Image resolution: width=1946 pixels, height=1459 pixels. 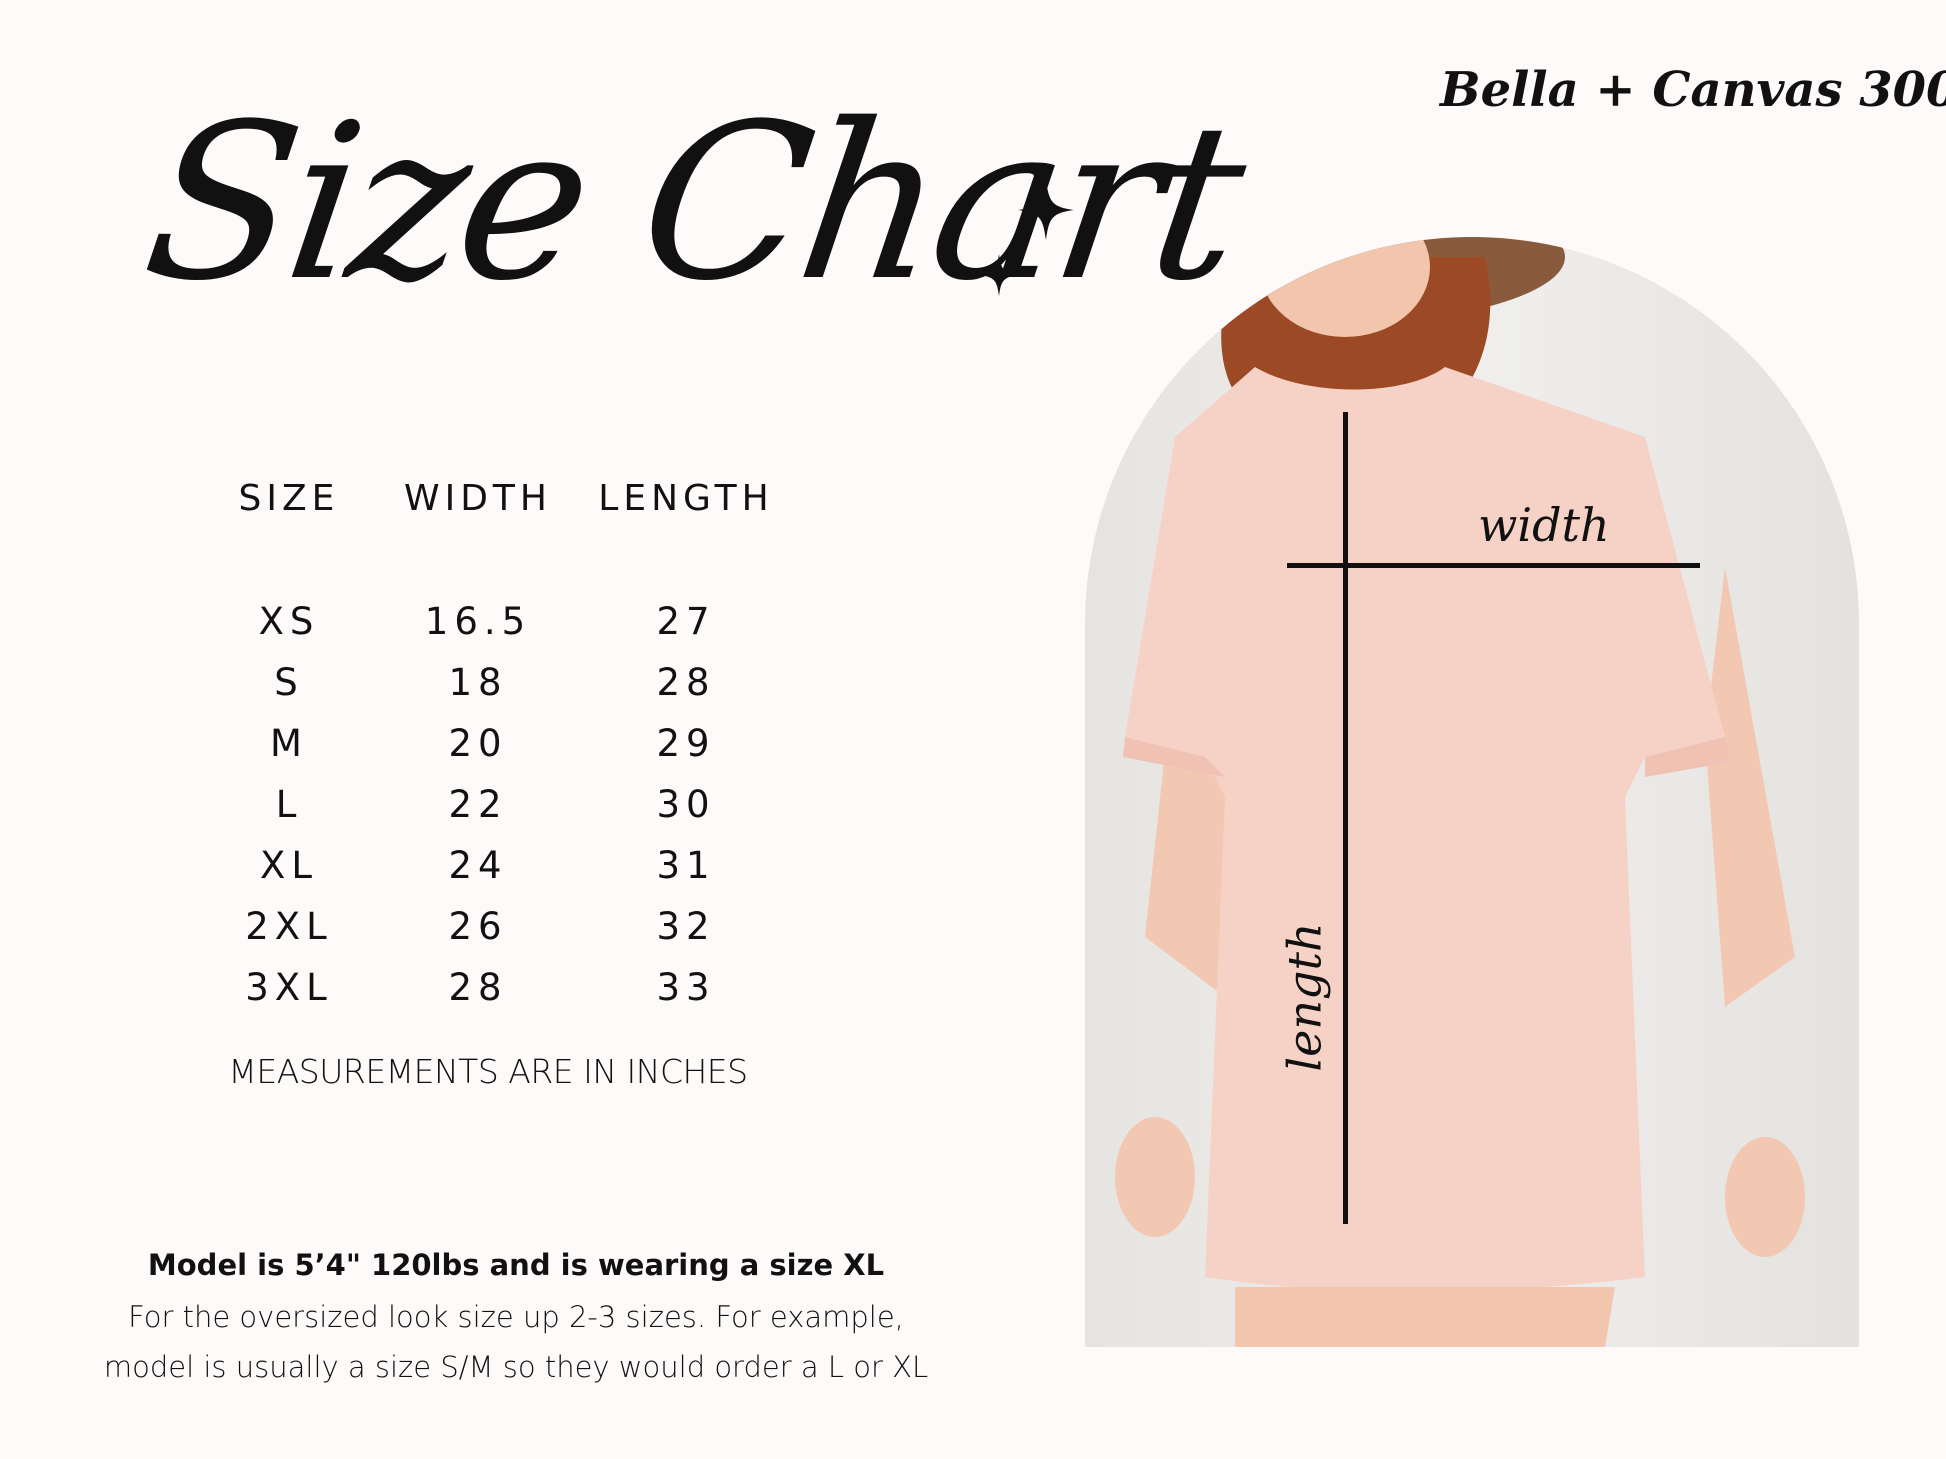 What do you see at coordinates (478, 926) in the screenshot?
I see `width-cell: 26` at bounding box center [478, 926].